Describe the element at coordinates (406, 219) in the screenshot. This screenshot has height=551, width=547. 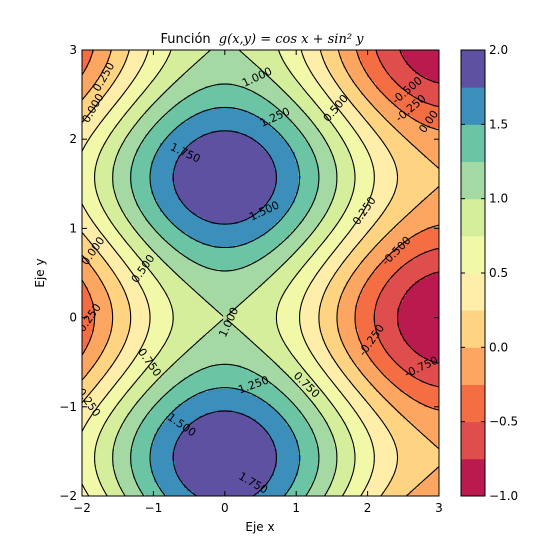
I see `contour-line` at that location.